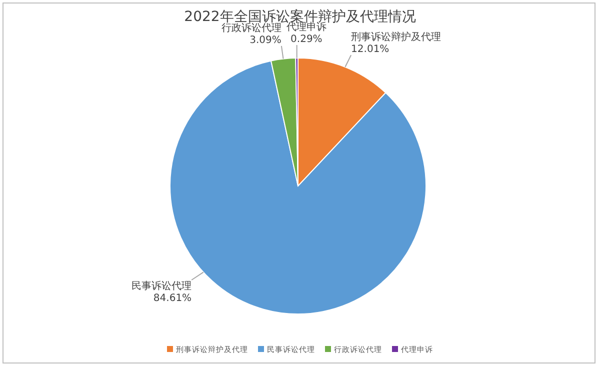  What do you see at coordinates (251, 28) in the screenshot?
I see `slice-label: 行政诉讼代理` at bounding box center [251, 28].